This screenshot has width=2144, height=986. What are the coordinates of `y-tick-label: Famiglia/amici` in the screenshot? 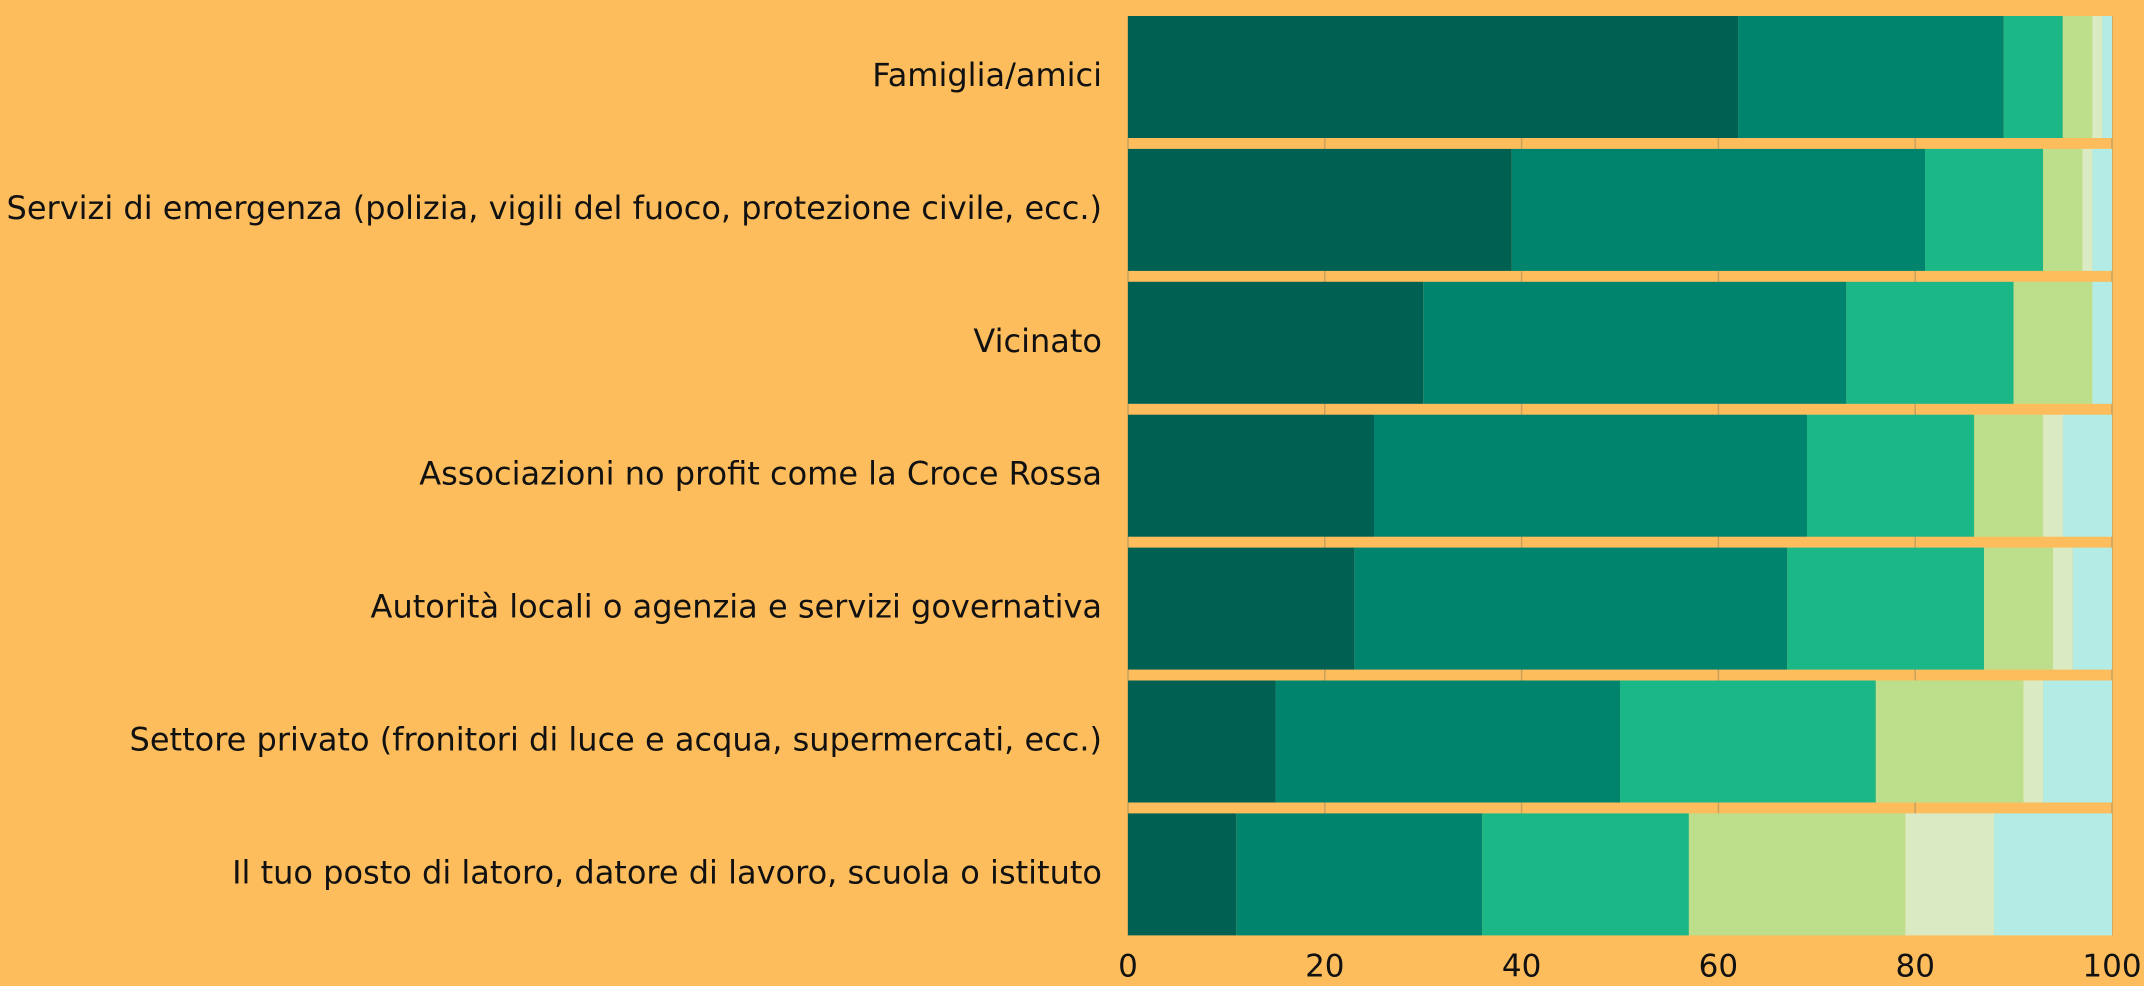 It's located at (987, 75).